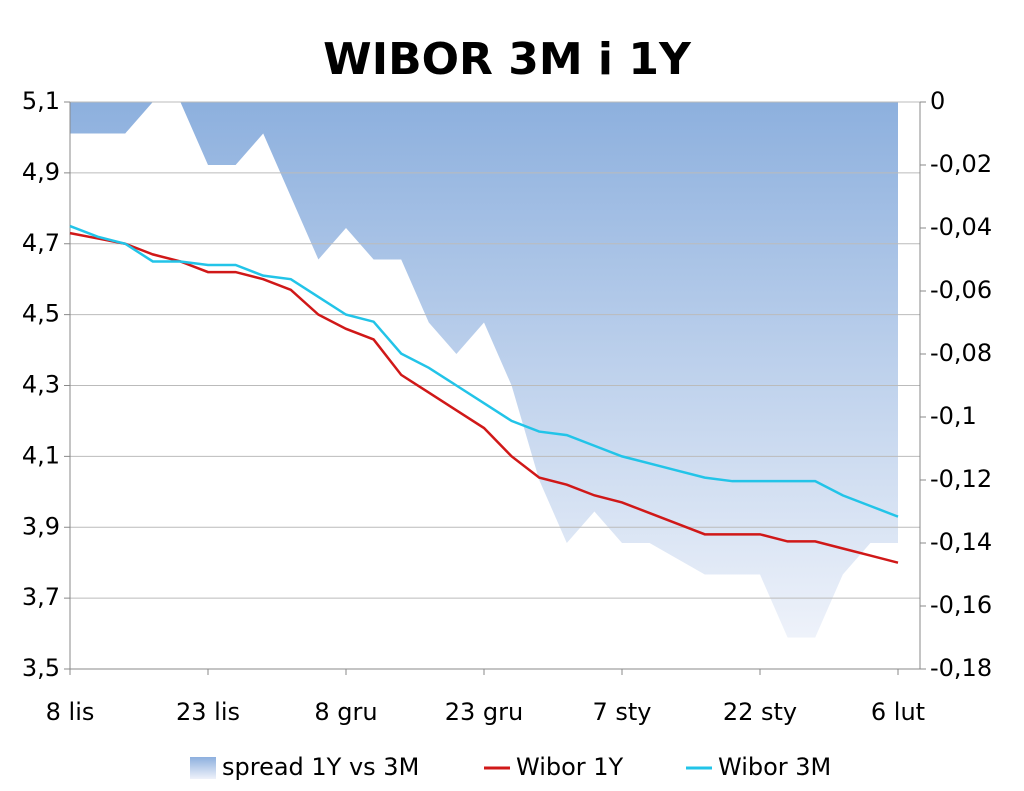 This screenshot has width=1024, height=791. What do you see at coordinates (961, 605) in the screenshot?
I see `y2-tick-label: -0,16` at bounding box center [961, 605].